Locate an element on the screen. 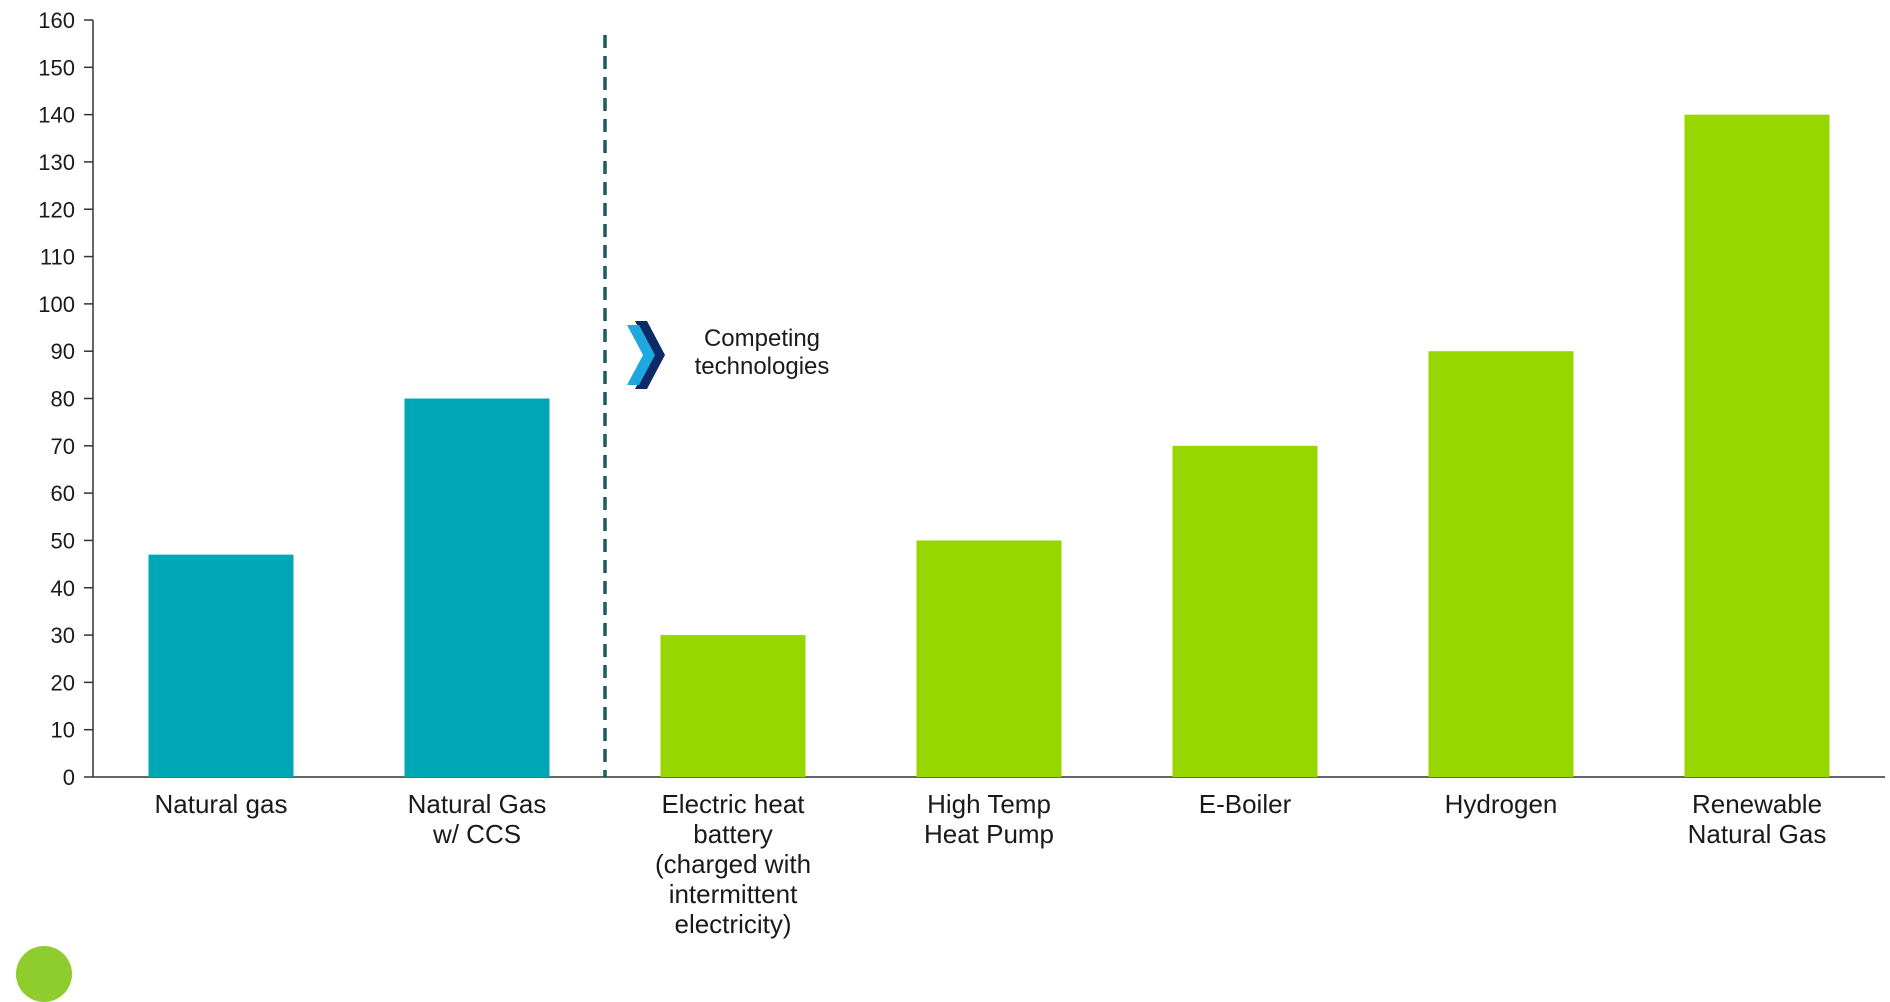 The image size is (1890, 1002). y-tick-label: 100 is located at coordinates (56, 304).